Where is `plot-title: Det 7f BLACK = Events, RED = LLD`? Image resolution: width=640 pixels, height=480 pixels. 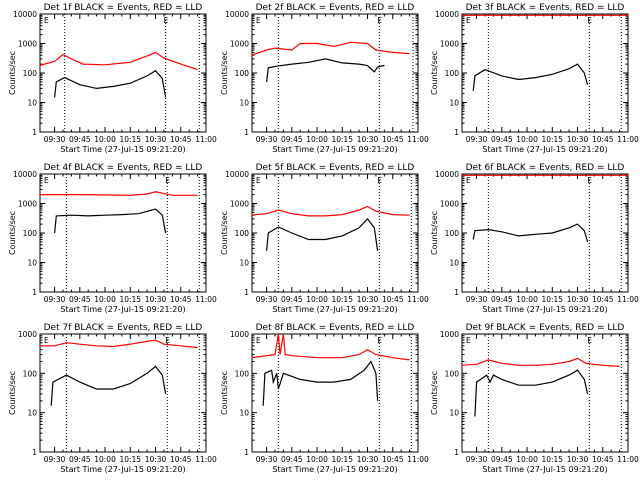 plot-title: Det 7f BLACK = Events, RED = LLD is located at coordinates (123, 328).